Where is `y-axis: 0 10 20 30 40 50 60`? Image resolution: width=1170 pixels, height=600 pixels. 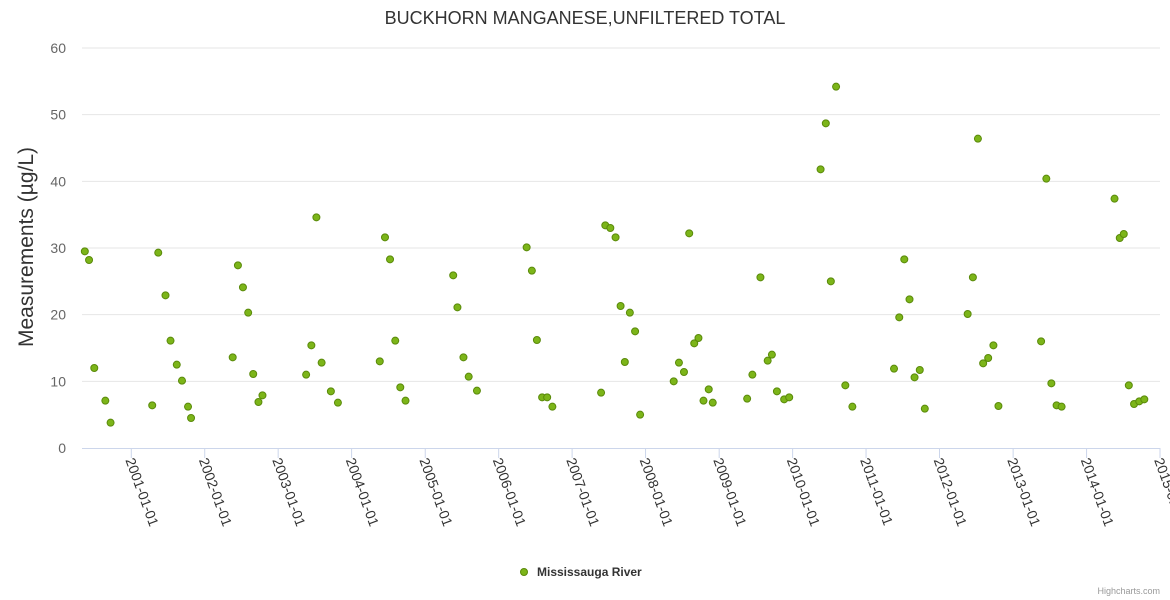 y-axis: 0 10 20 30 40 50 60 is located at coordinates (58, 248).